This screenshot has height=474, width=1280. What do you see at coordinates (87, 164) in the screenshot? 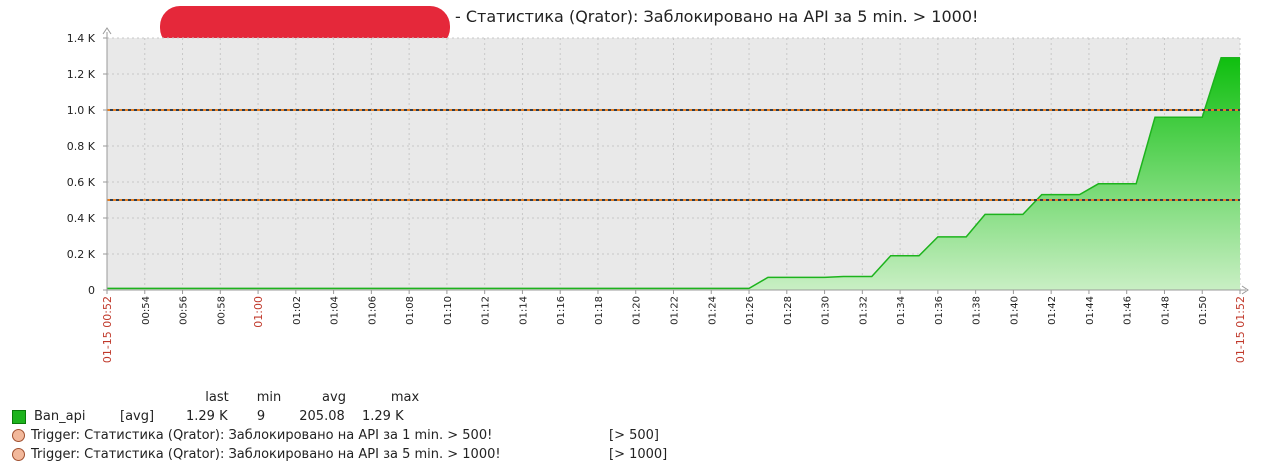
I see `y-axis-ticks: 0 0.2 K 0.4 K 0.6 K 0.8 K 1.0 K 1.2 K 1.4 K` at bounding box center [87, 164].